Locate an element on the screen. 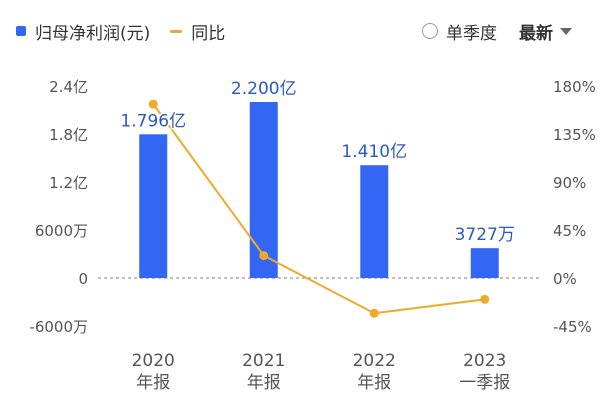  y-left-tick-label: 1.8亿 is located at coordinates (68, 135).